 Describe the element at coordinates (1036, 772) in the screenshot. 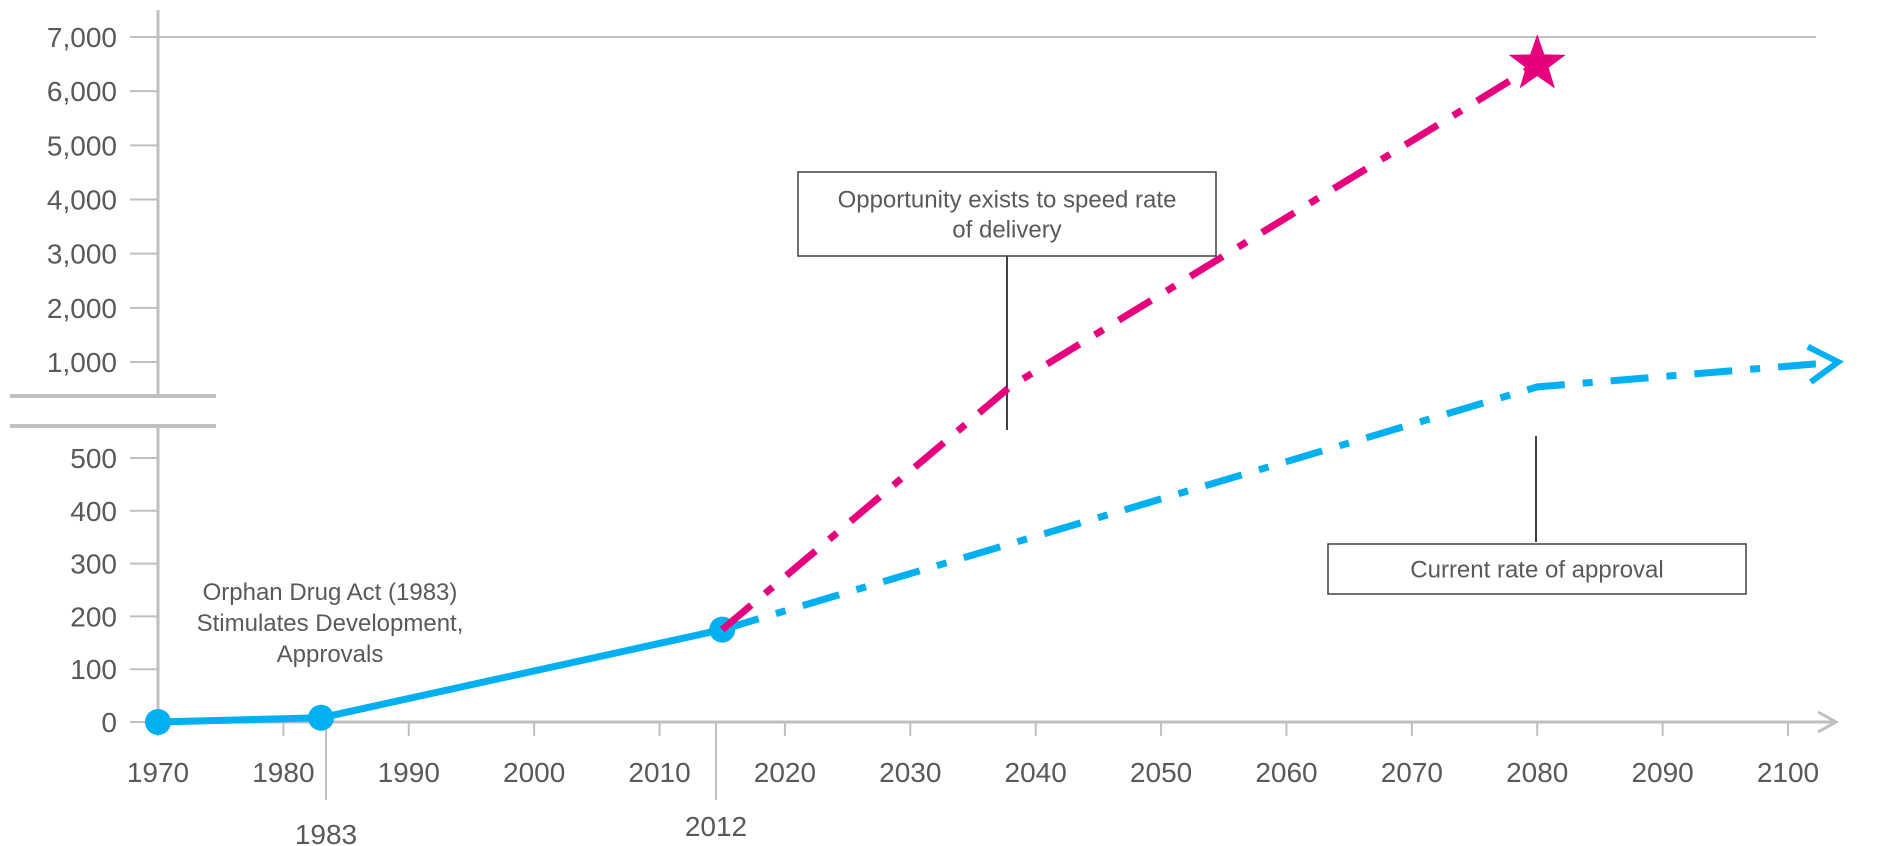

I see `x-tick-label-2040: 2040` at that location.